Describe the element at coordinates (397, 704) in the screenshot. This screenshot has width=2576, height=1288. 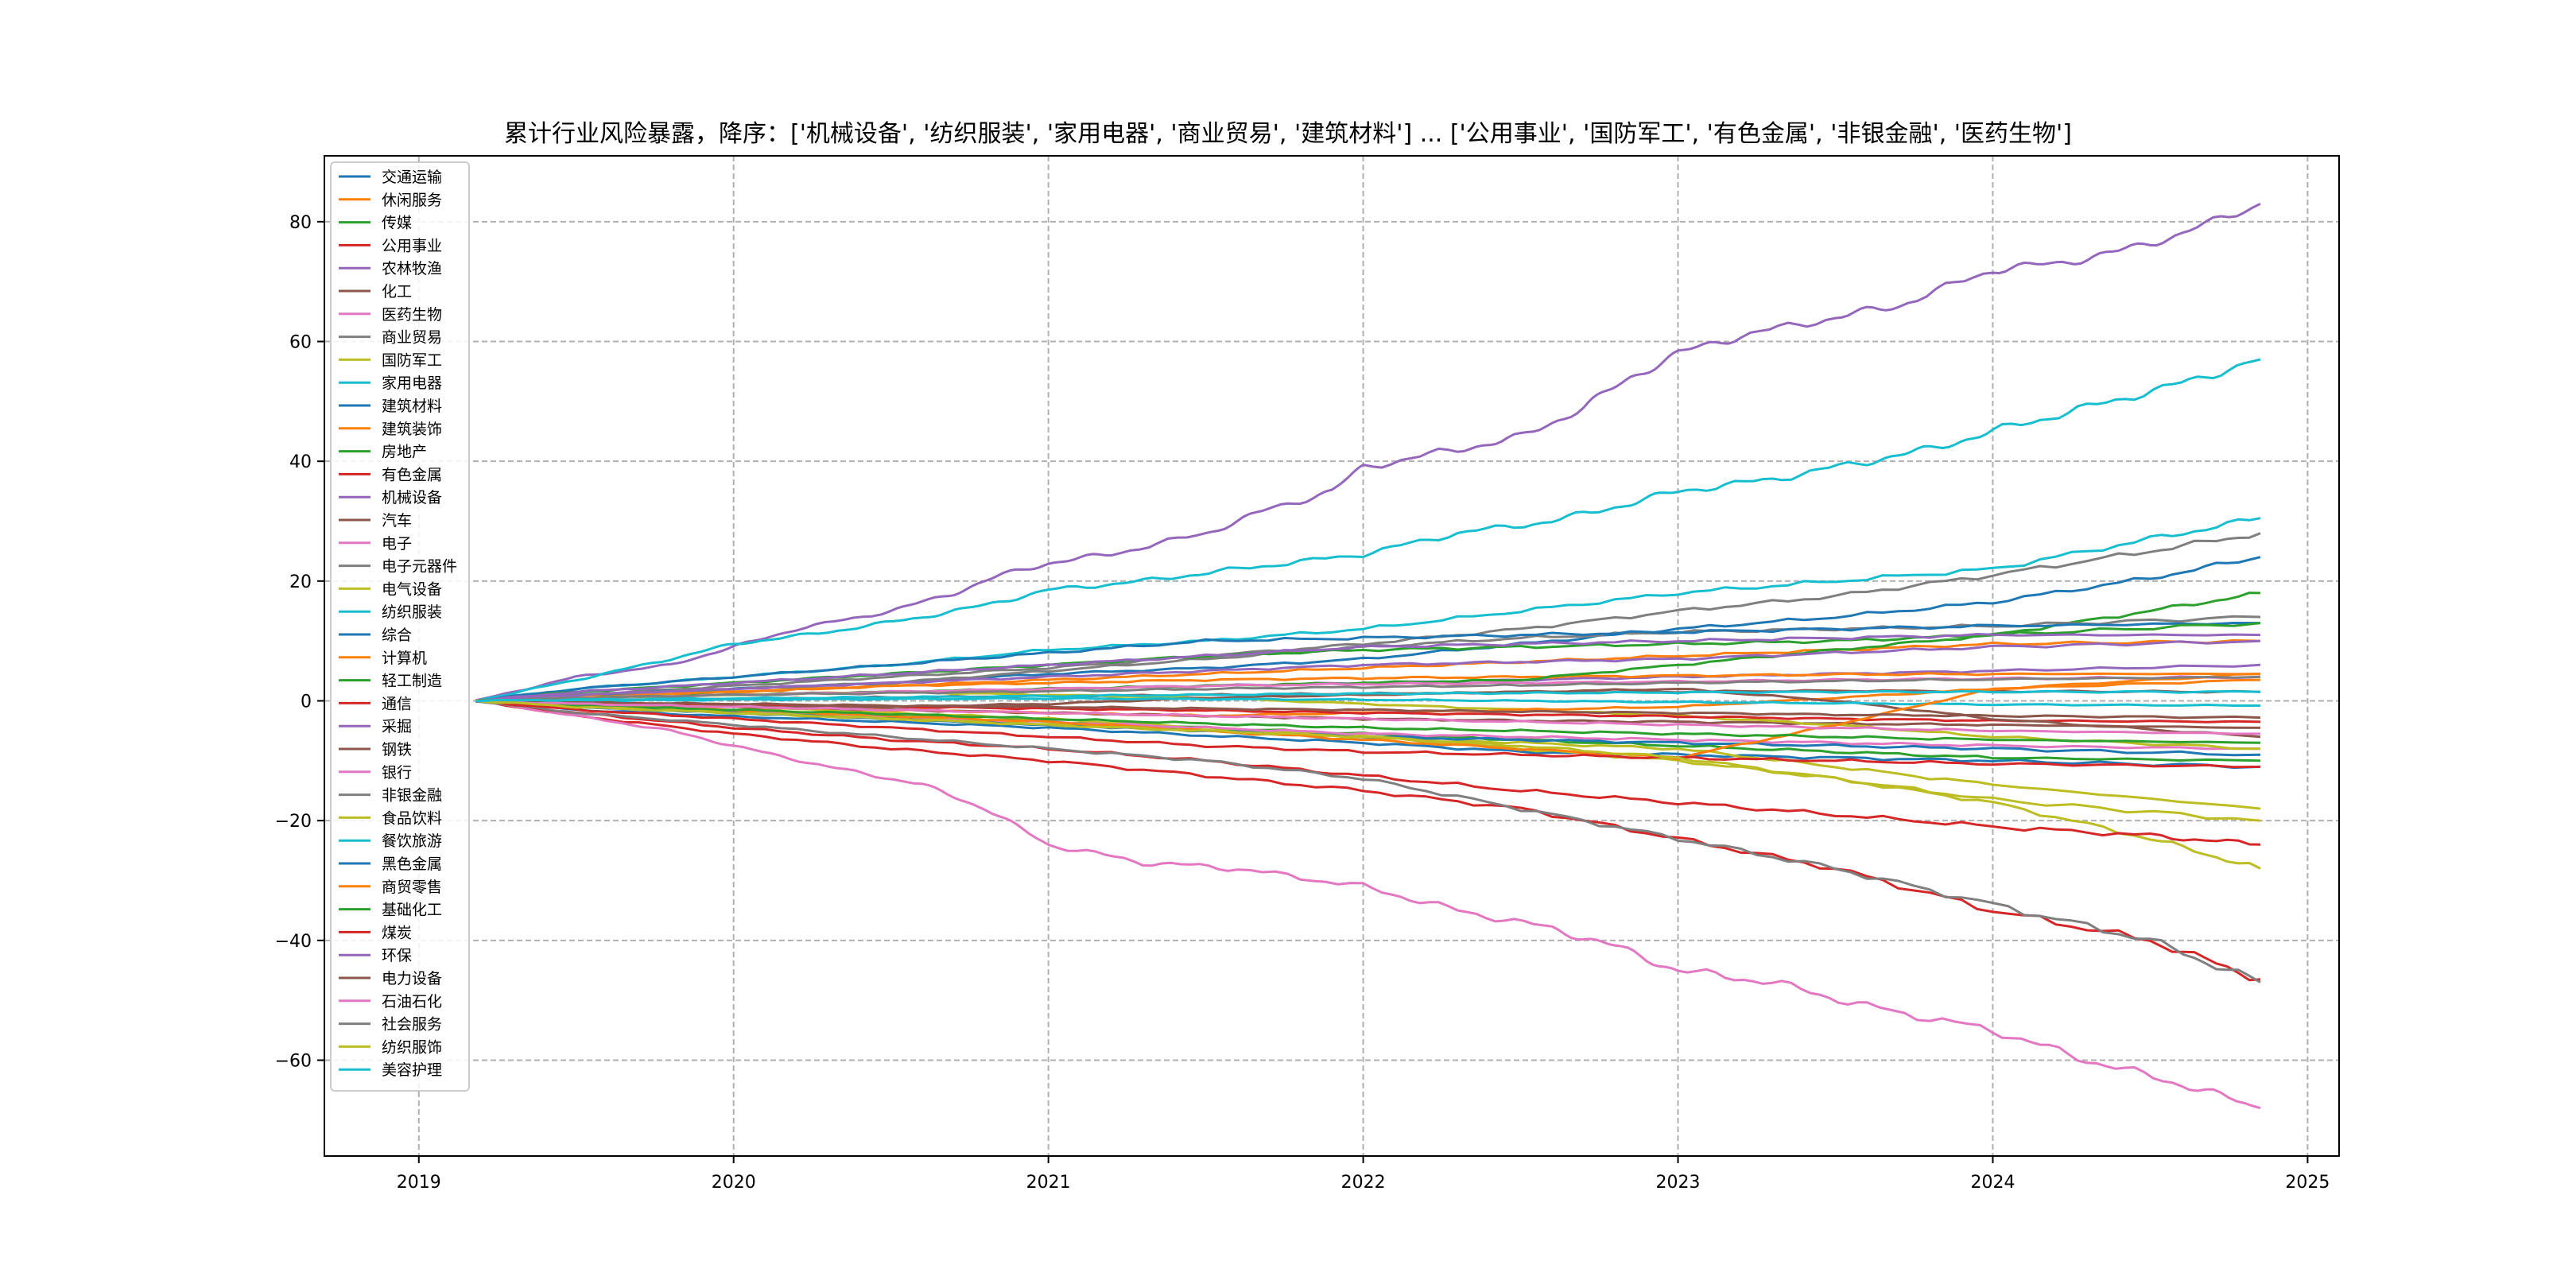
I see `legend-label: 通信` at that location.